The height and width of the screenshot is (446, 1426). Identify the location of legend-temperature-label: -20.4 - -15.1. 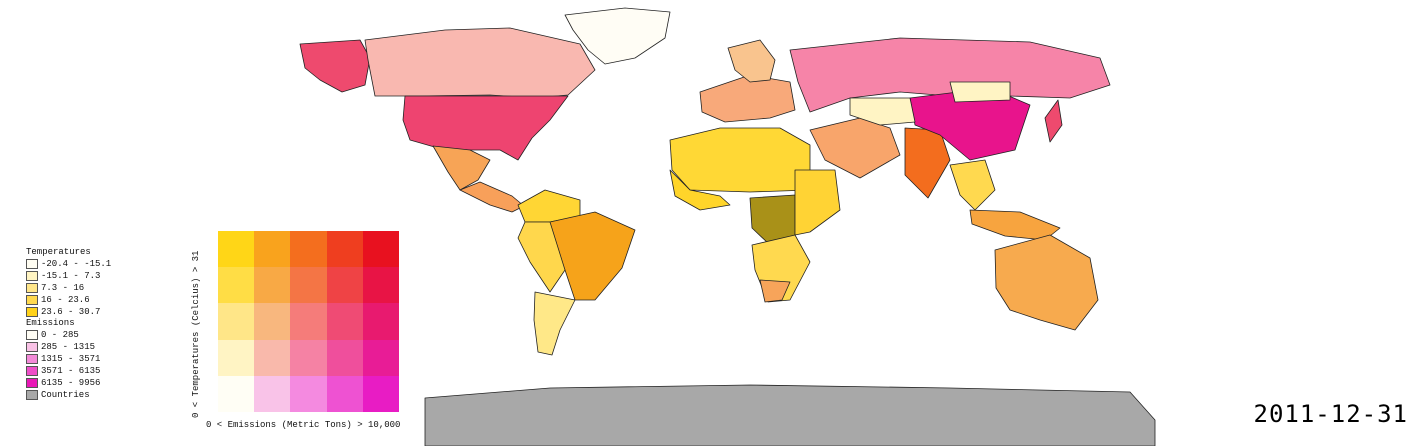
(76, 264).